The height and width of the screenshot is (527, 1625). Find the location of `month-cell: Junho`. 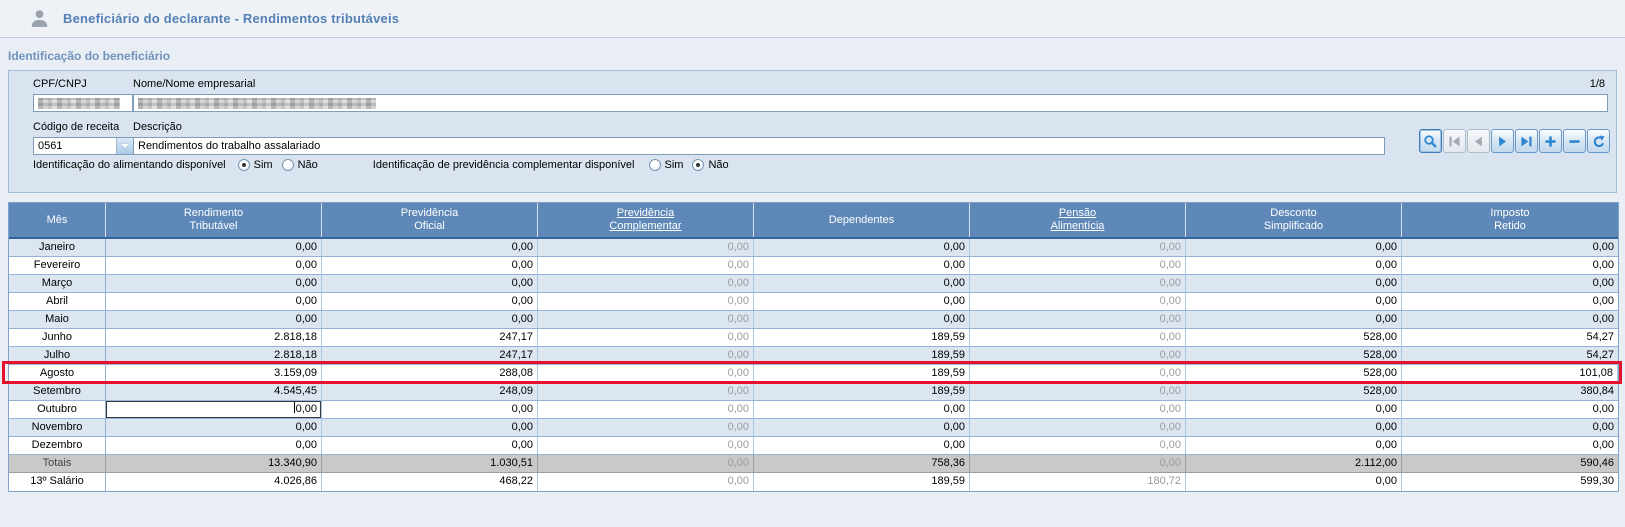

month-cell: Junho is located at coordinates (57, 337).